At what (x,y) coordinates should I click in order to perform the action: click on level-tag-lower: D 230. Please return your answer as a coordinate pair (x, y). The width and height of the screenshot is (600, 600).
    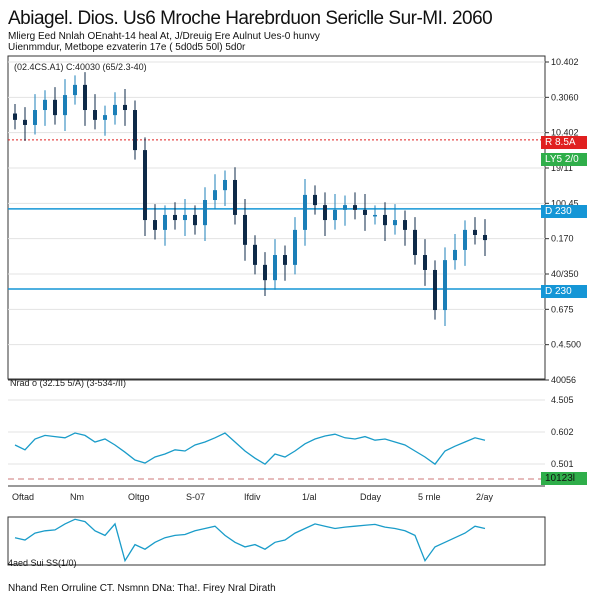
    Looking at the image, I should click on (564, 291).